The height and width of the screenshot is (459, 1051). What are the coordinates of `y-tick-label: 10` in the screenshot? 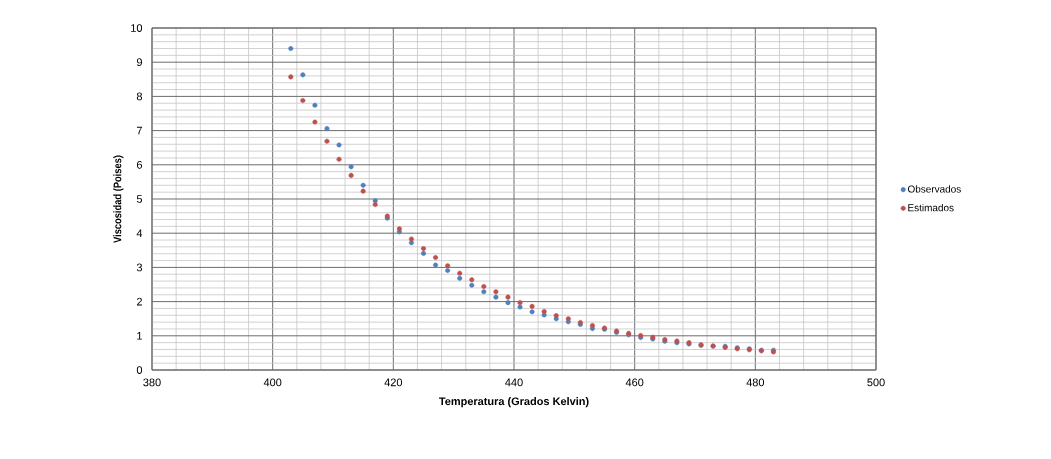 It's located at (137, 28).